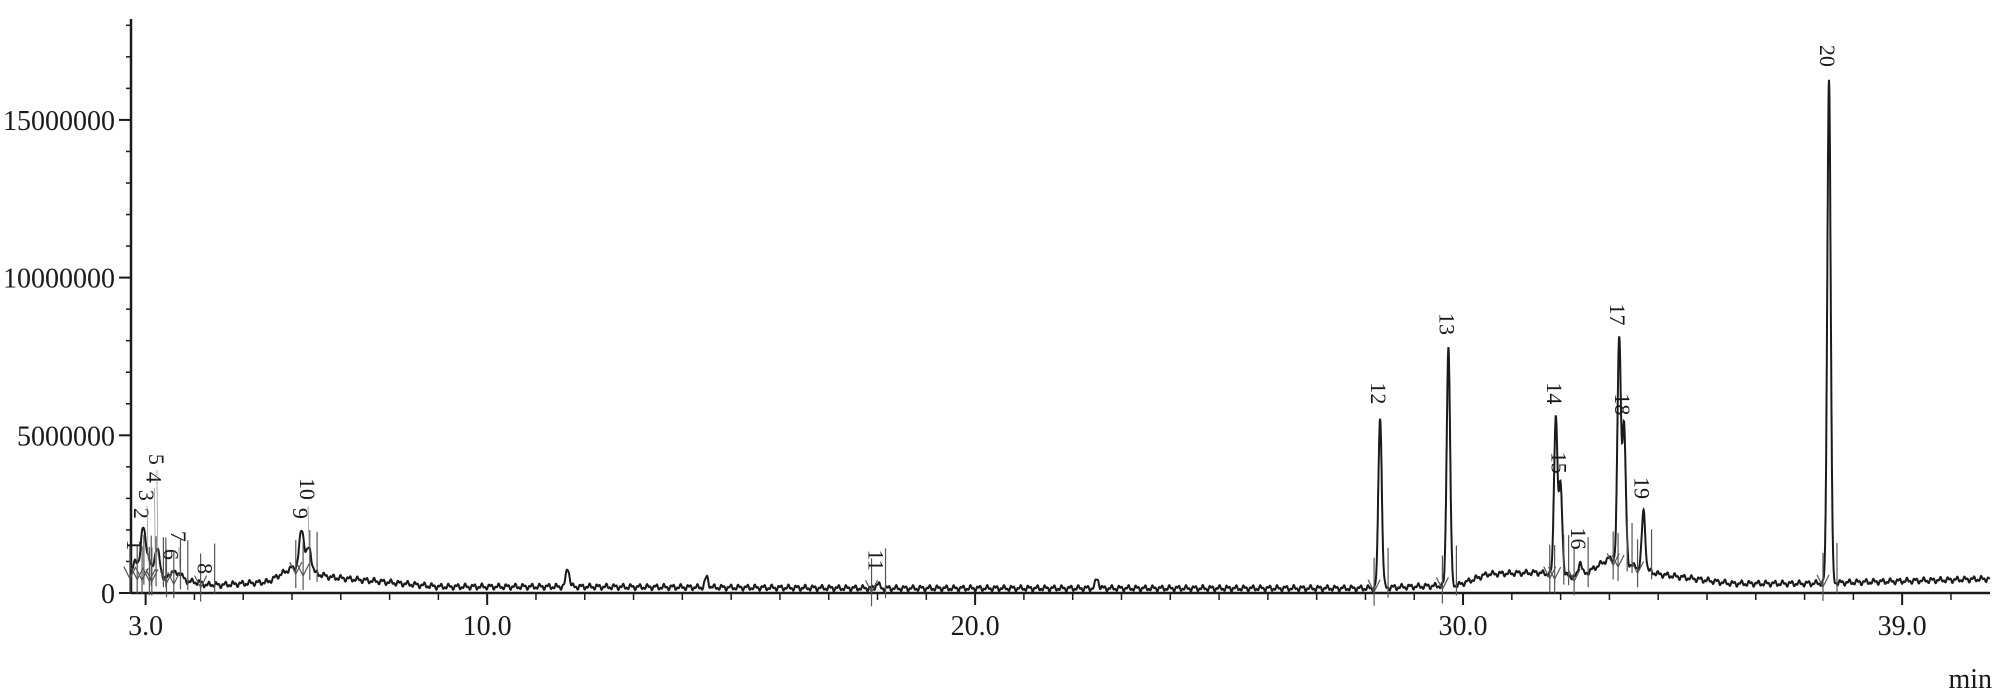 Image resolution: width=2000 pixels, height=700 pixels. What do you see at coordinates (170, 568) in the screenshot?
I see `peak-marker-6: 6` at bounding box center [170, 568].